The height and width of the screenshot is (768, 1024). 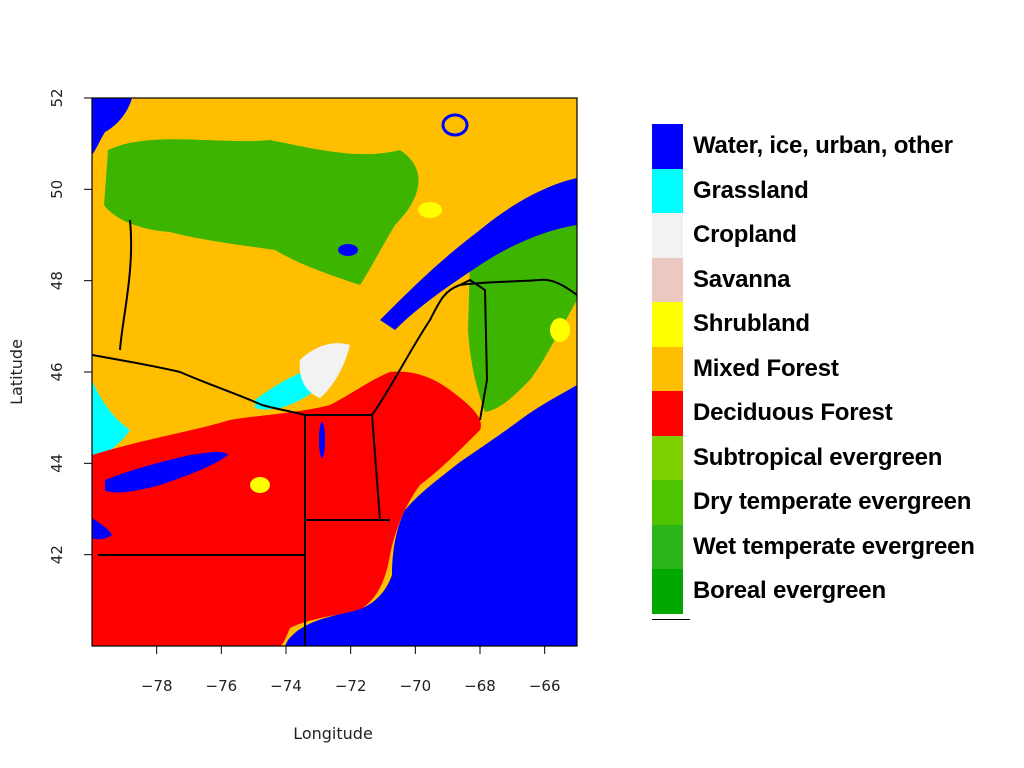 I want to click on lake-champlain, so click(x=322, y=440).